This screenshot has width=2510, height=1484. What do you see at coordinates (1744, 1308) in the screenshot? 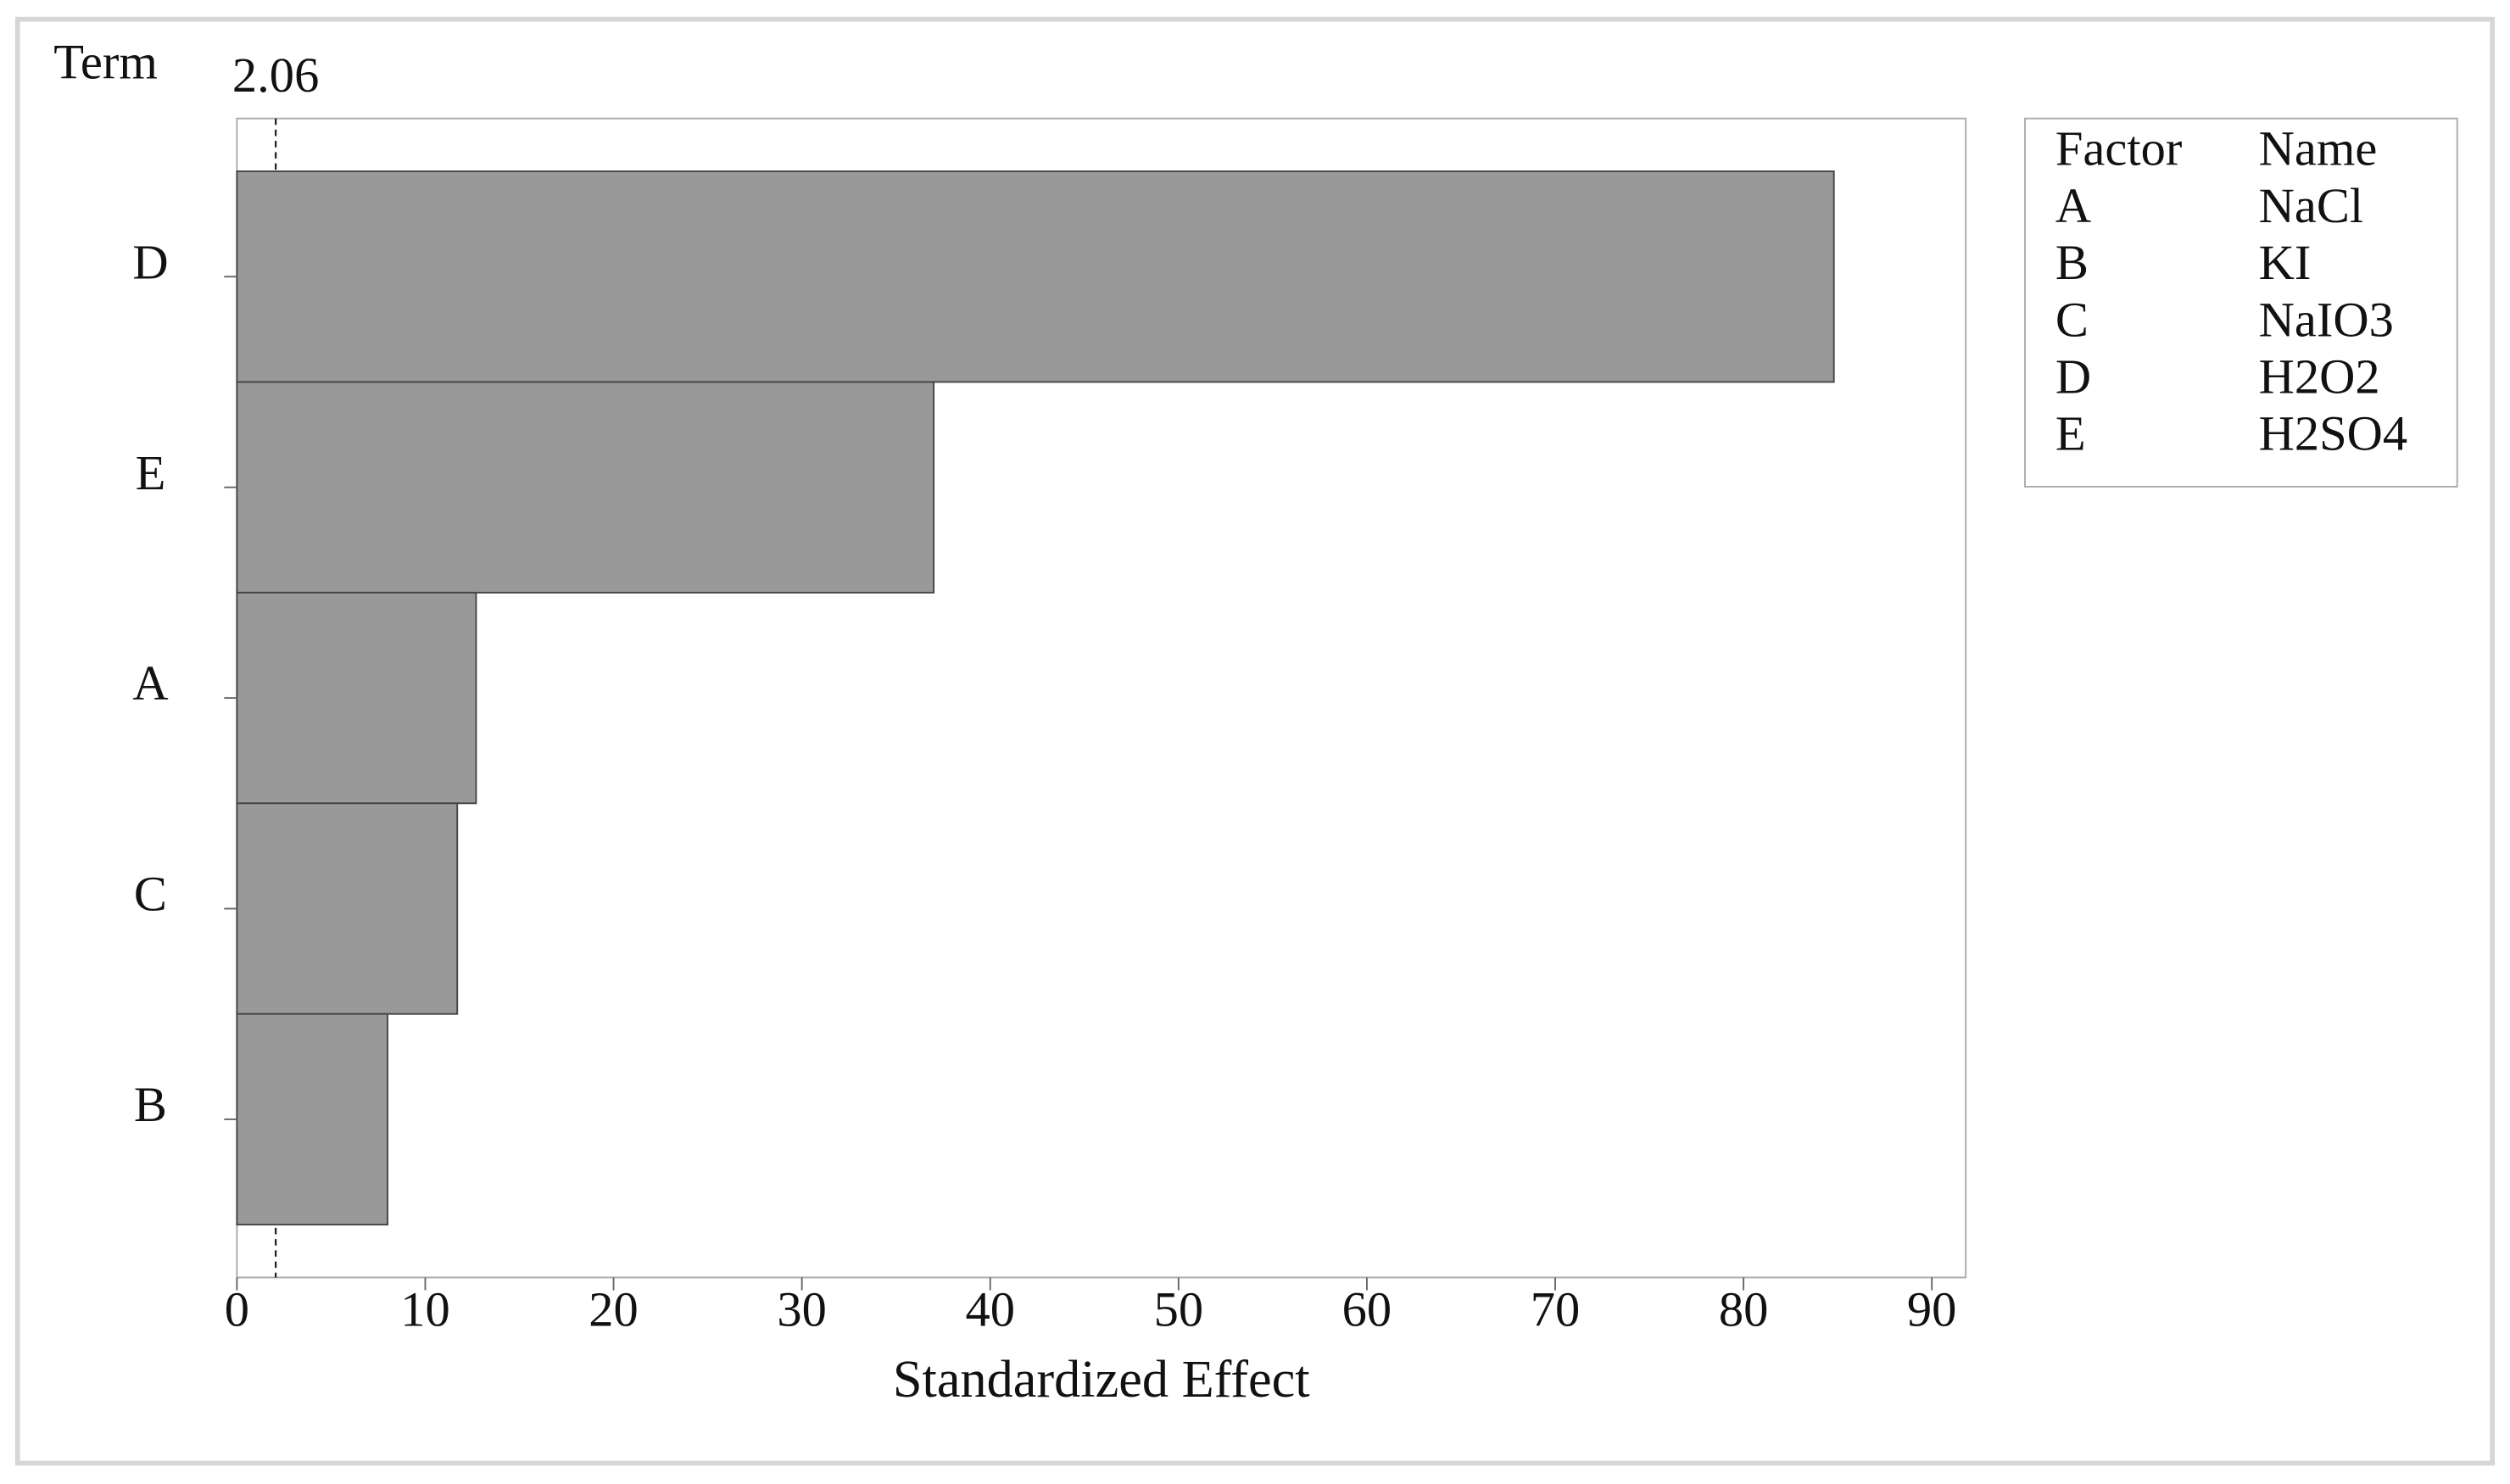
I see `x-tick-label: 80` at bounding box center [1744, 1308].